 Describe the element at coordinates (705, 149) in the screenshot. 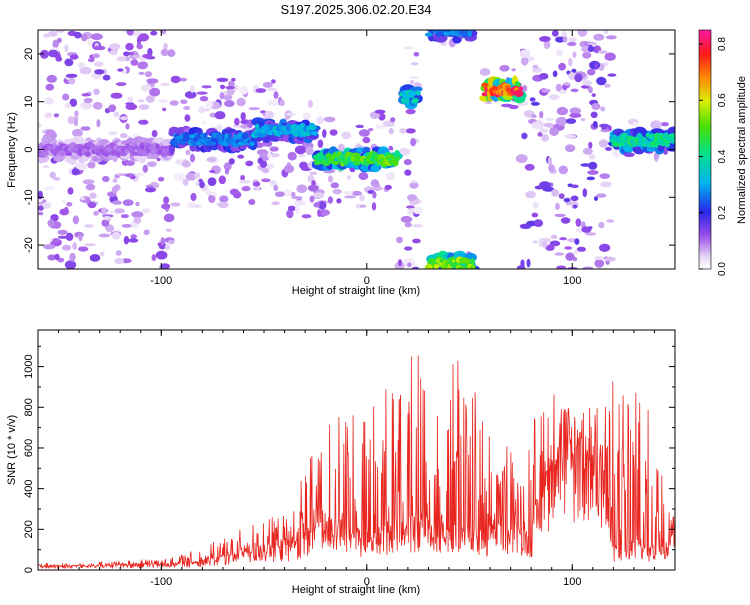

I see `colorbar-gradient` at that location.